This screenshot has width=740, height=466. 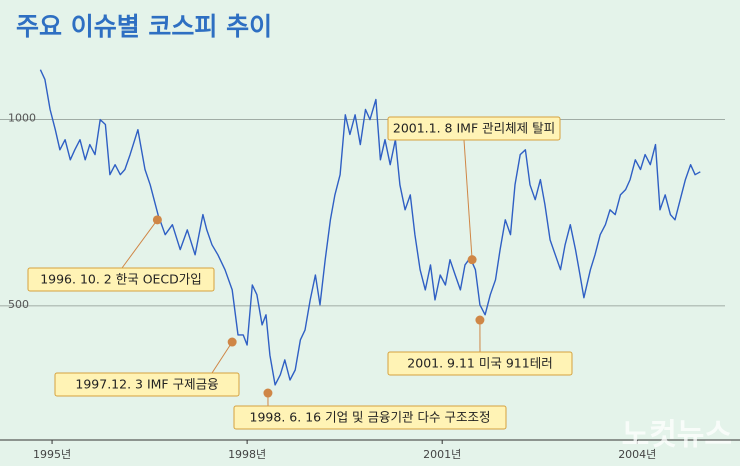 What do you see at coordinates (677, 435) in the screenshot?
I see `watermark: 노컷뉴스` at bounding box center [677, 435].